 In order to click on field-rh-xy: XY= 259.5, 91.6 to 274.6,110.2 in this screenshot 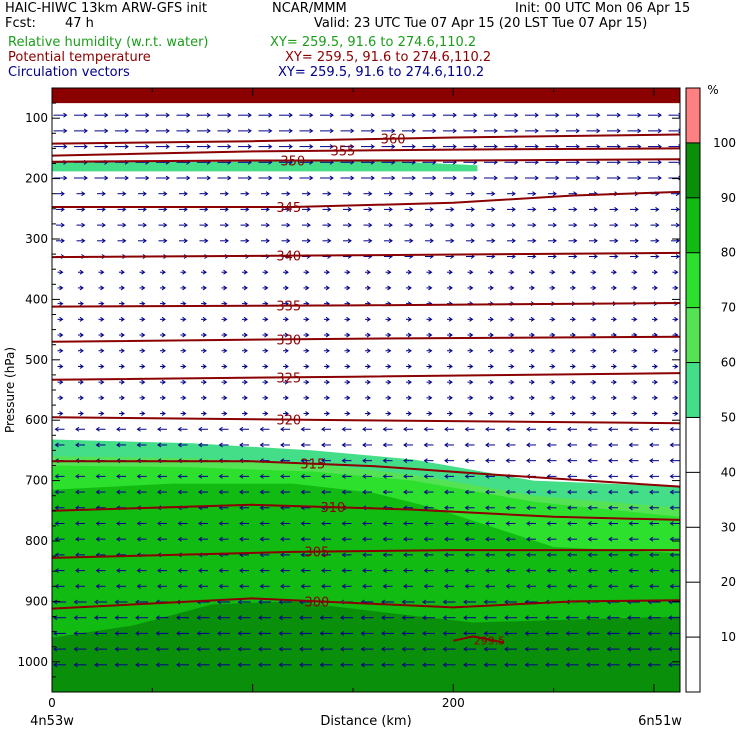, I will do `click(373, 42)`.